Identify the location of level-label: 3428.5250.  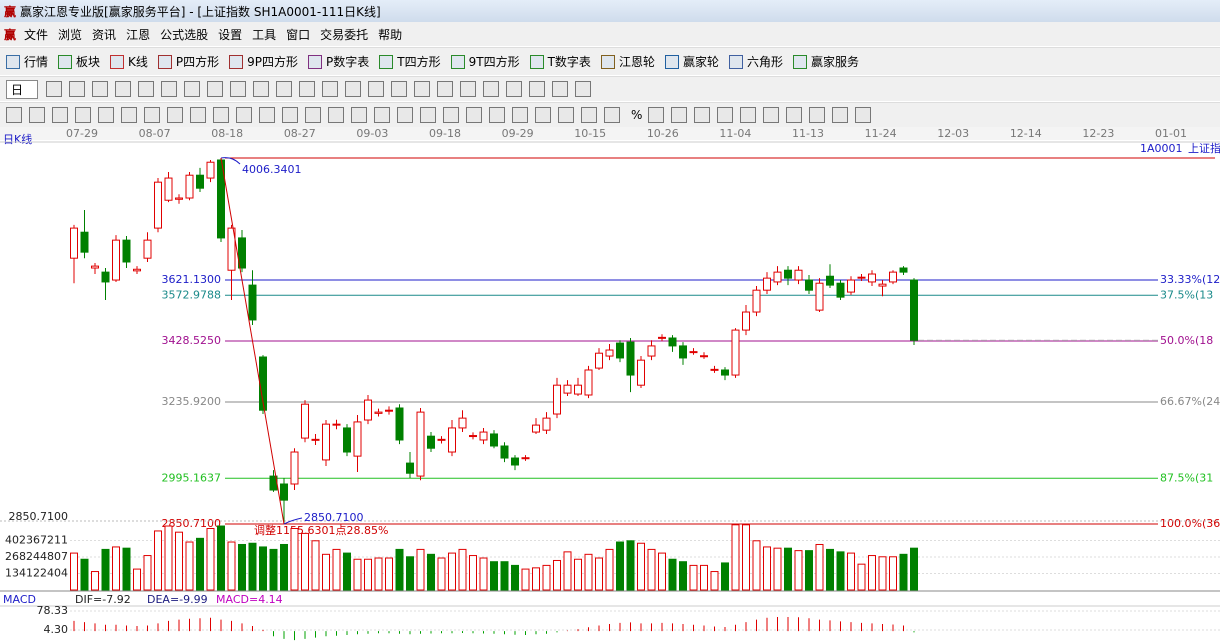
(192, 340).